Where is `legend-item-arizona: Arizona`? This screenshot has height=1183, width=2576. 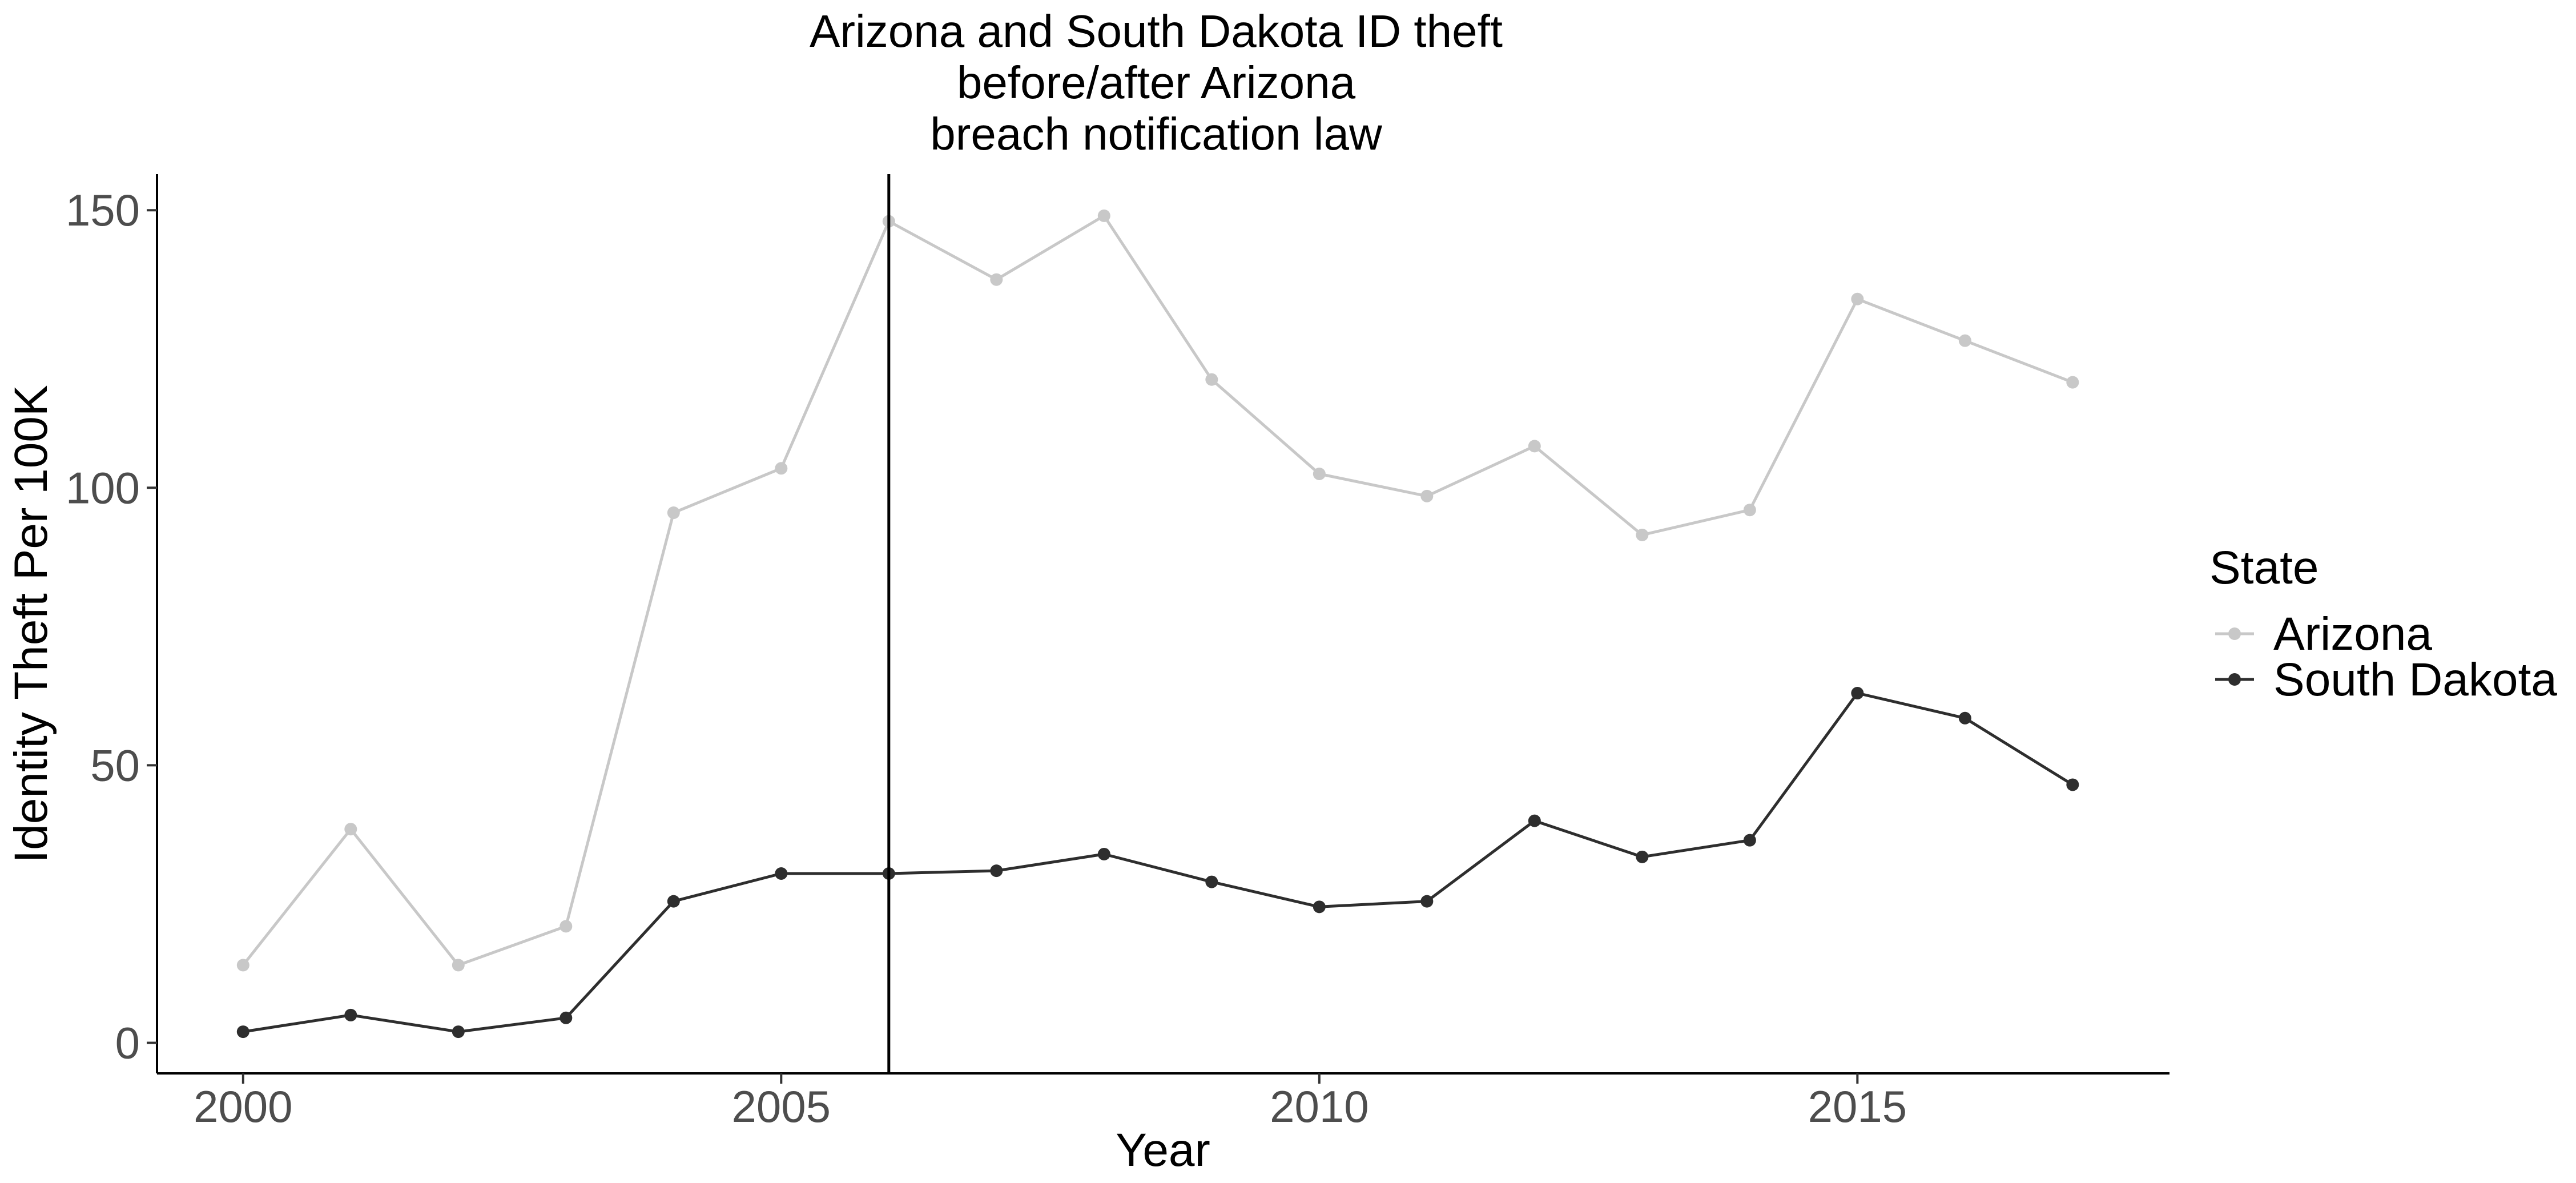
legend-item-arizona: Arizona is located at coordinates (2323, 634).